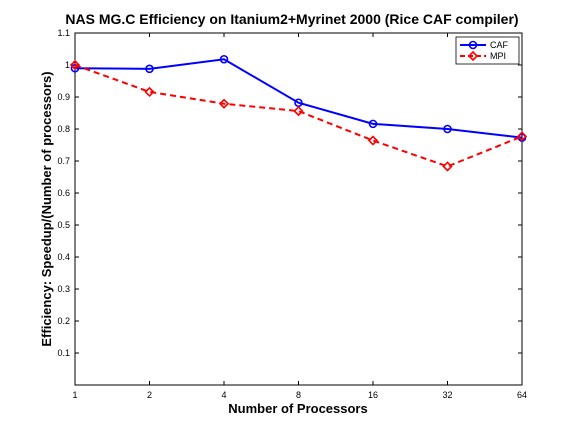 The image size is (576, 432). What do you see at coordinates (447, 395) in the screenshot?
I see `x-tick-label: 32` at bounding box center [447, 395].